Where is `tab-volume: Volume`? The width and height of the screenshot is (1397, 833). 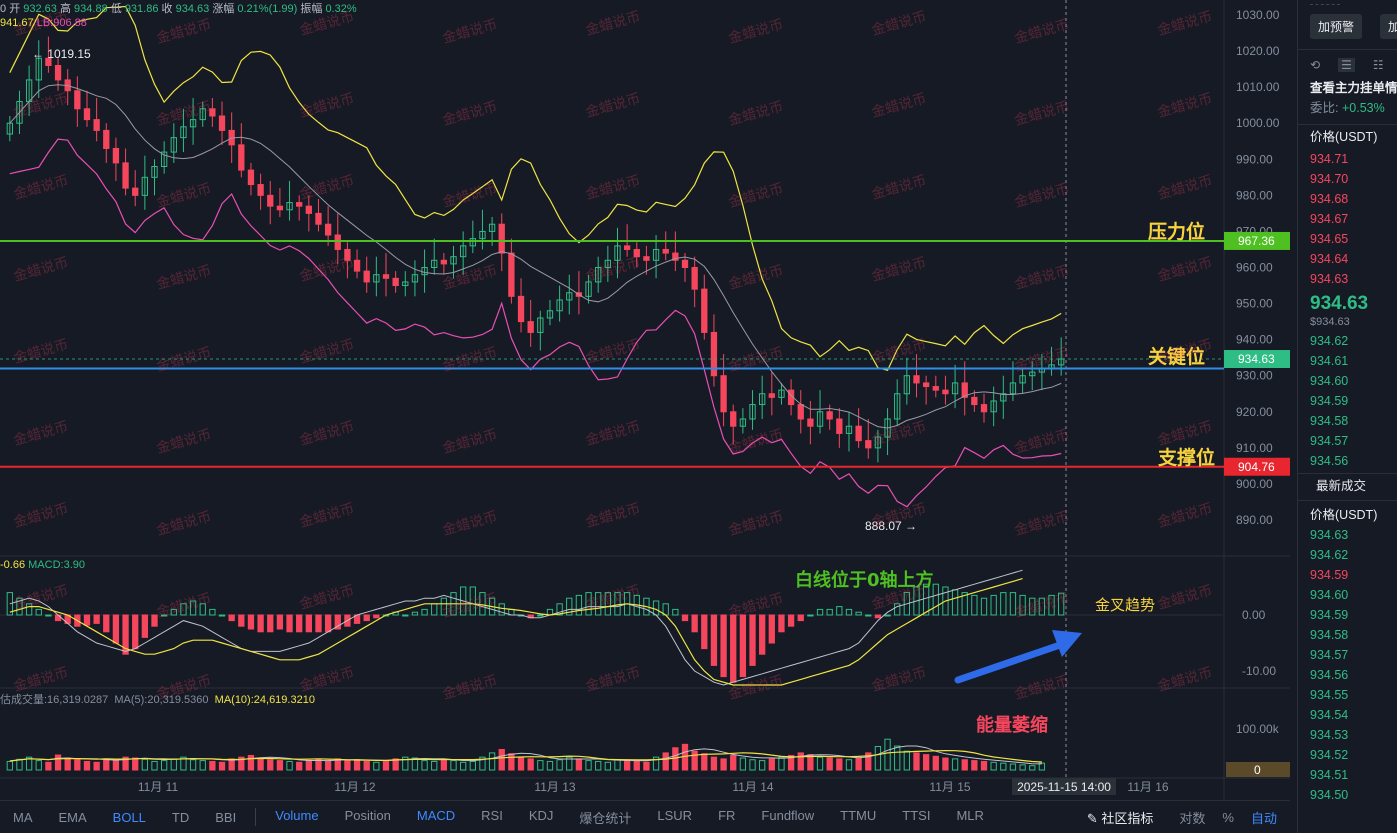
tab-volume: Volume is located at coordinates (297, 815).